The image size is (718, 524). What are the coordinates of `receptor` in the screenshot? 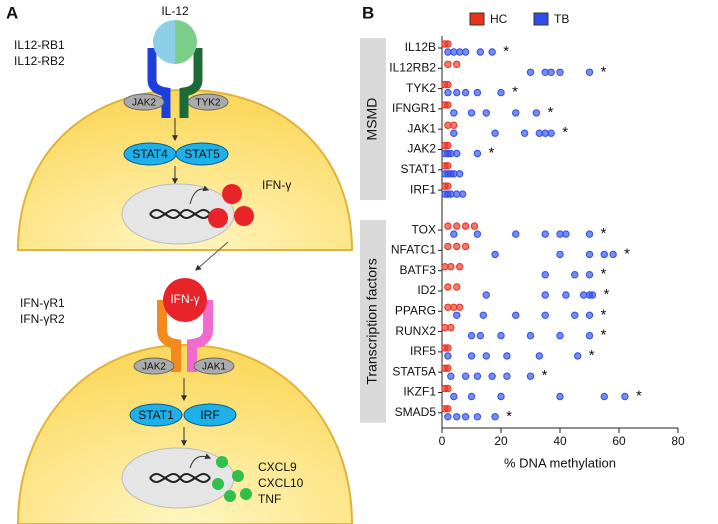 It's located at (169, 336).